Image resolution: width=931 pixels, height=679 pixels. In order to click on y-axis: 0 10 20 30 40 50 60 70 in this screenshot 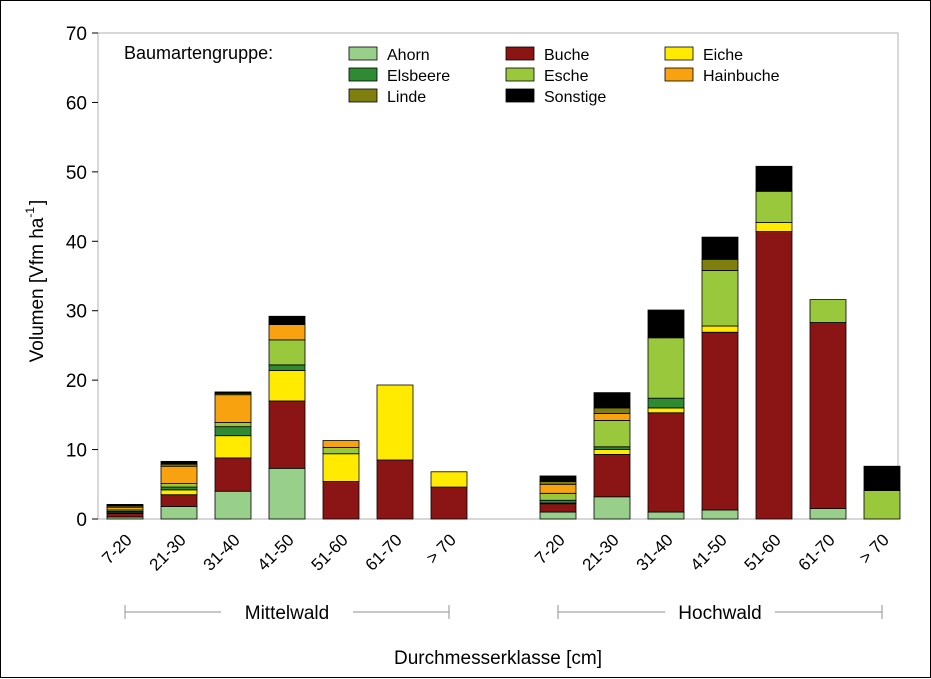, I will do `click(82, 277)`.